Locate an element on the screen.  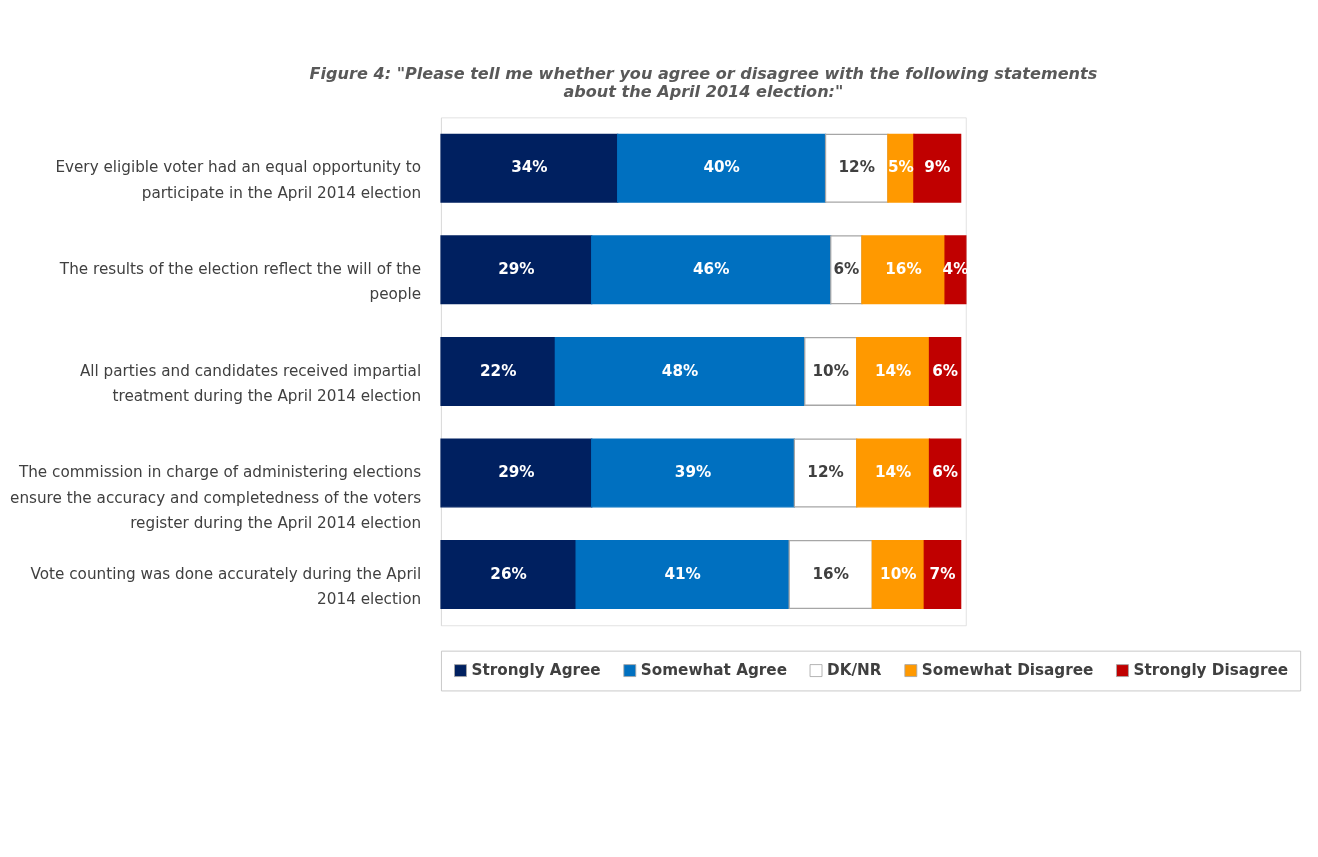
y-tick-label: The commission in charge of administering elections ensure the accuracy and completedness of the voters register during the April 2014 election is located at coordinates (216, 497).